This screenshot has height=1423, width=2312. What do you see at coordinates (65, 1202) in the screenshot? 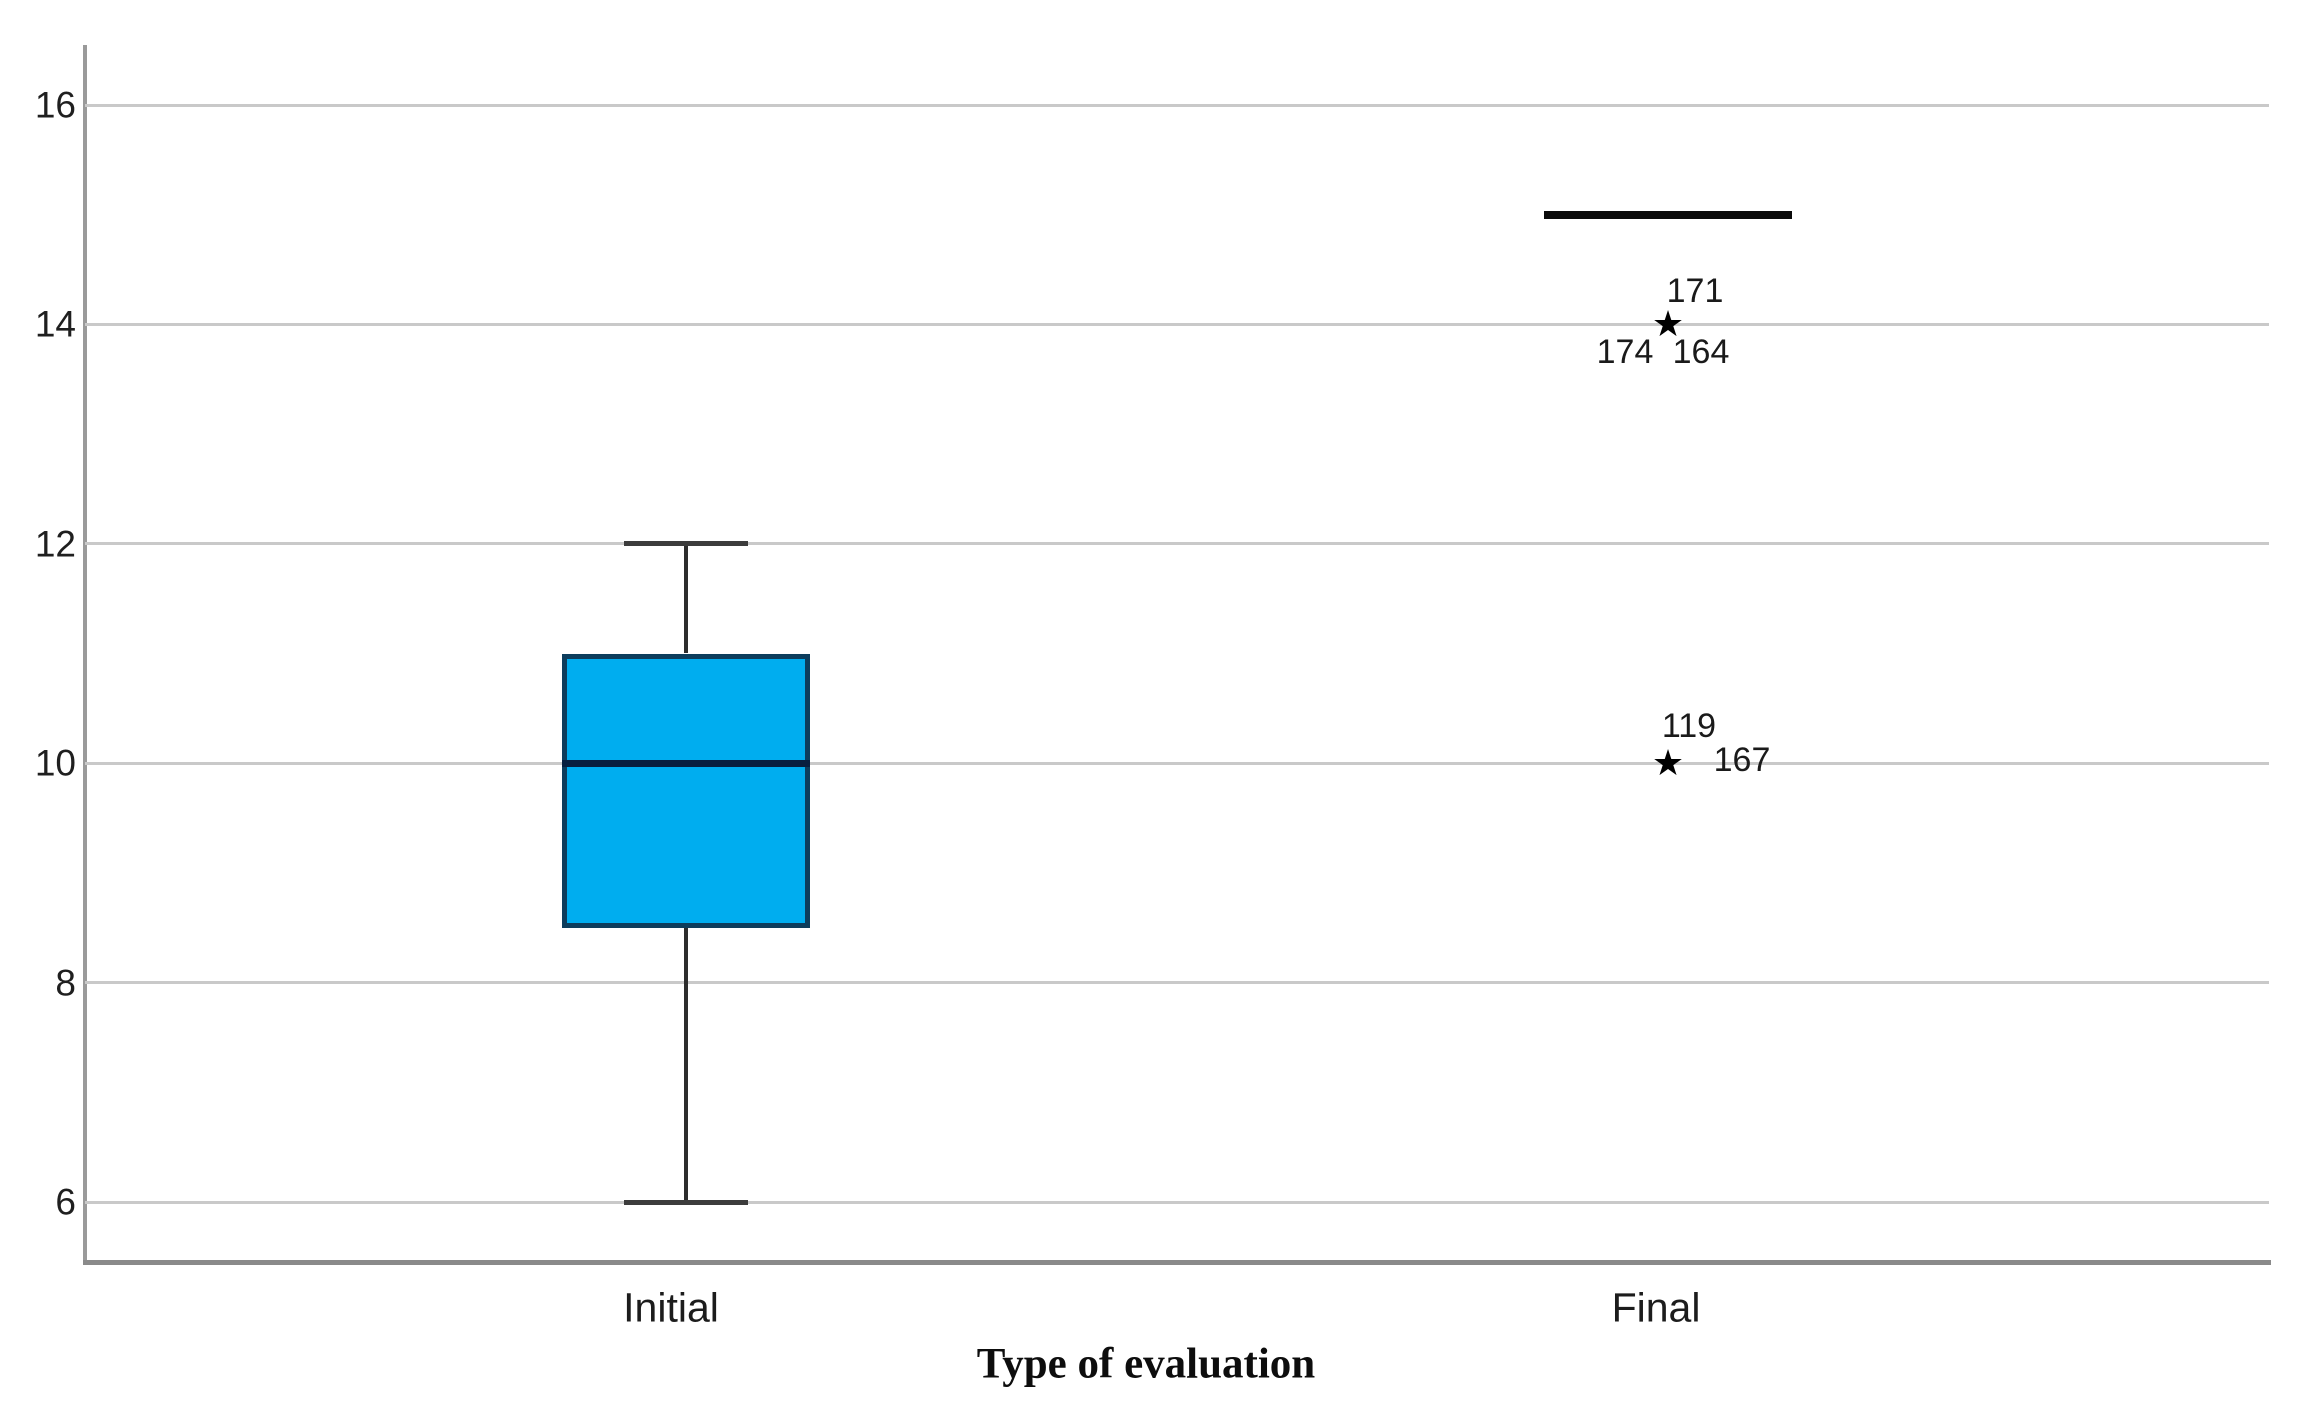
I see `y-tick-label-6: 6` at bounding box center [65, 1202].